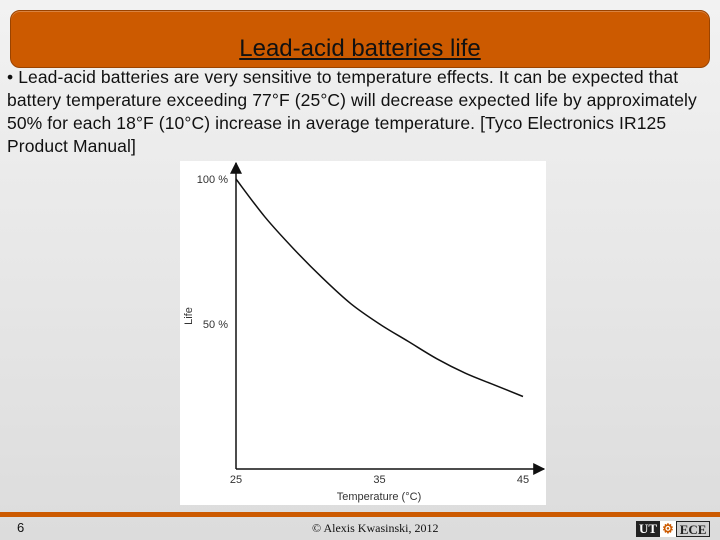  I want to click on x-tick-label: 35, so click(379, 480).